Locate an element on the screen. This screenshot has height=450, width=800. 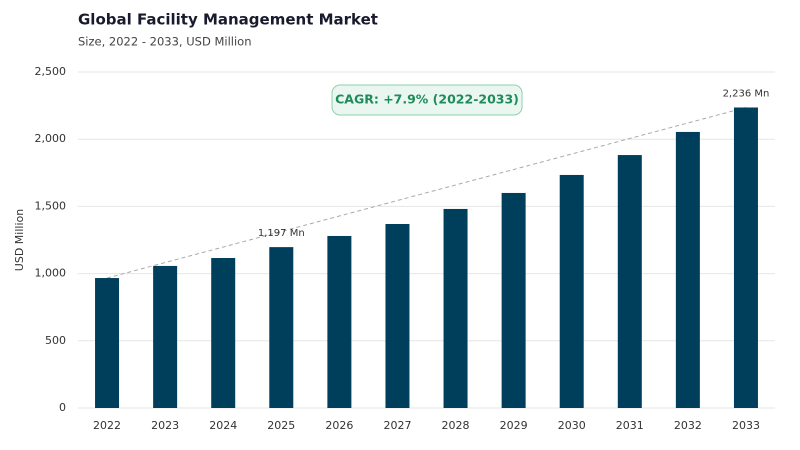
annotation: CAGR: +7.9% (2022-2033) is located at coordinates (427, 99).